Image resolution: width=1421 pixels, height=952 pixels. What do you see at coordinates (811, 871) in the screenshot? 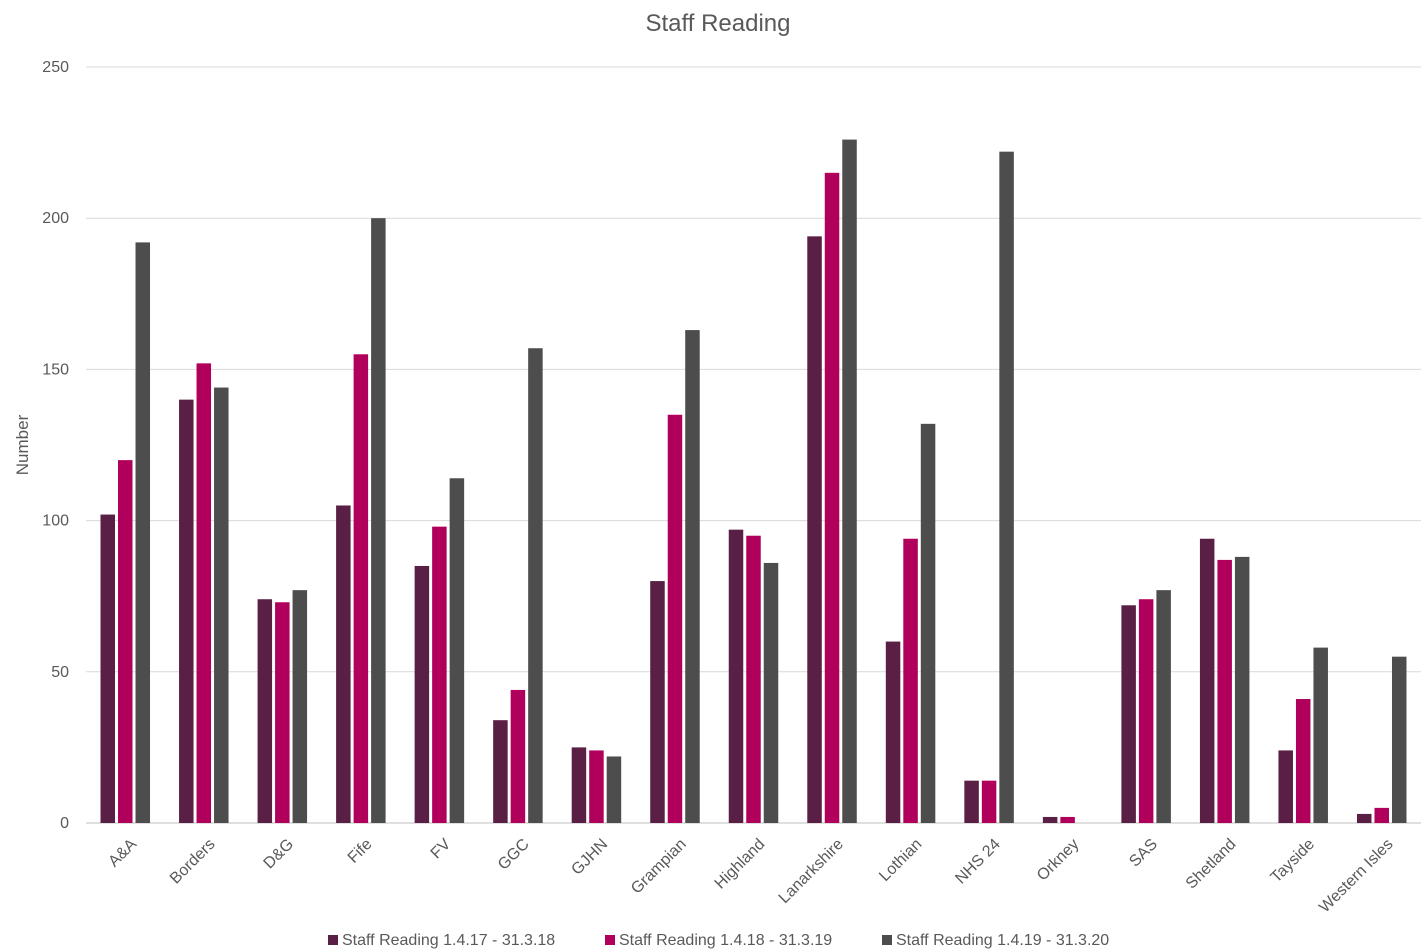
I see `x-tick-label: Lanarkshire` at bounding box center [811, 871].